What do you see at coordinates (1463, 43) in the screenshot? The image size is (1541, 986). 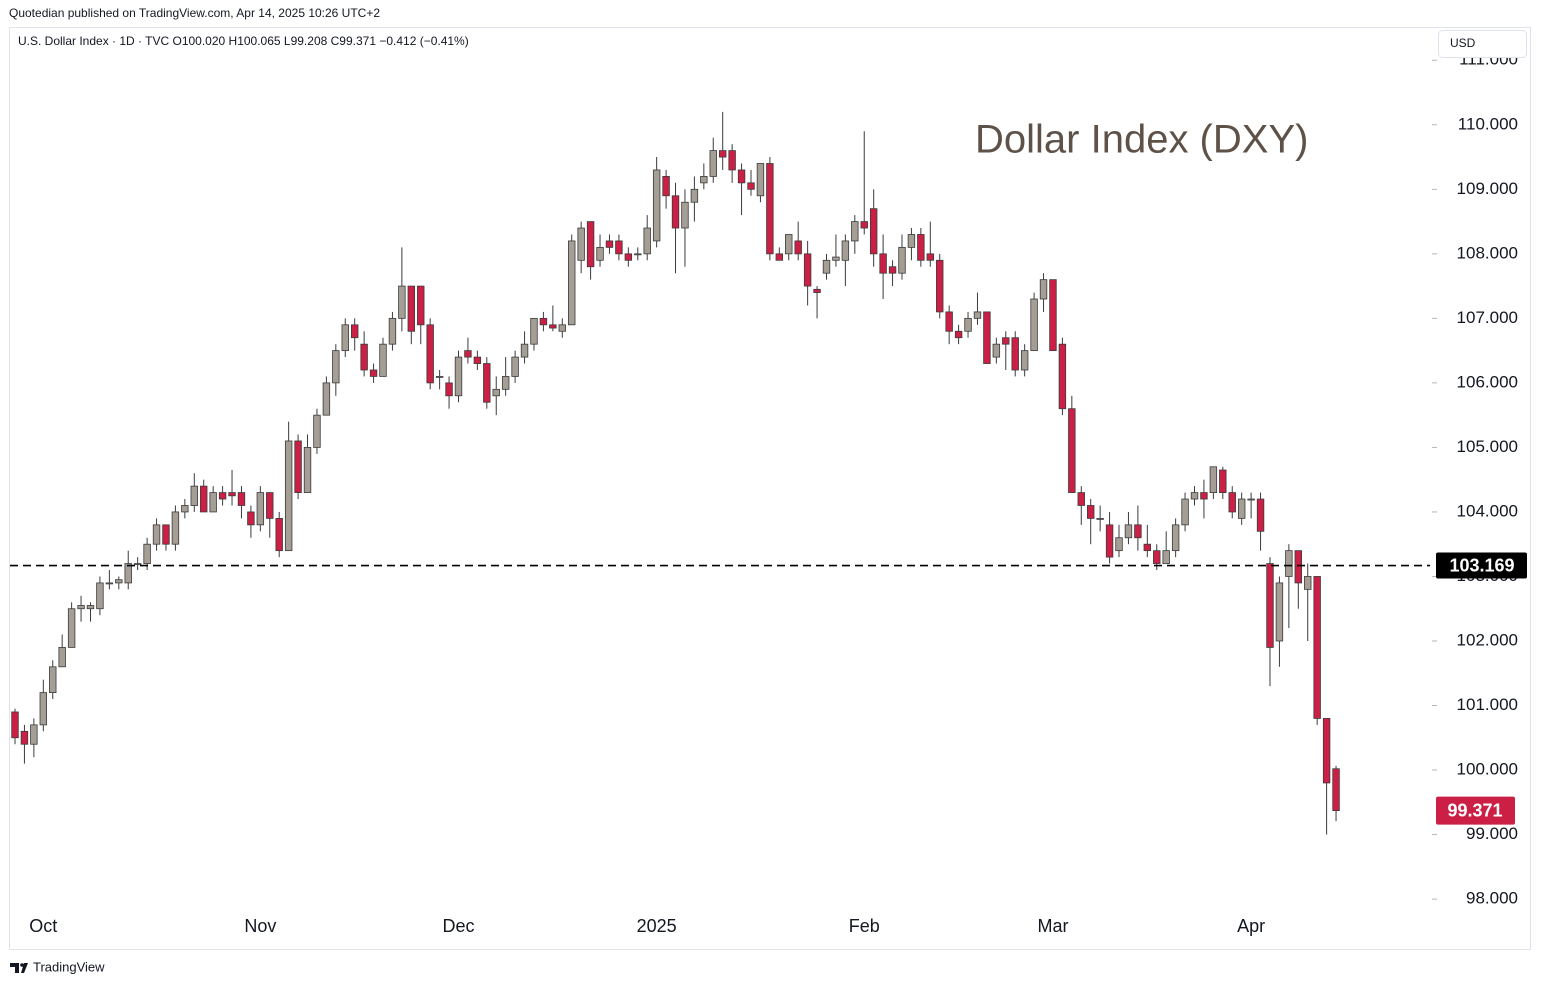 I see `currency-label: USD` at bounding box center [1463, 43].